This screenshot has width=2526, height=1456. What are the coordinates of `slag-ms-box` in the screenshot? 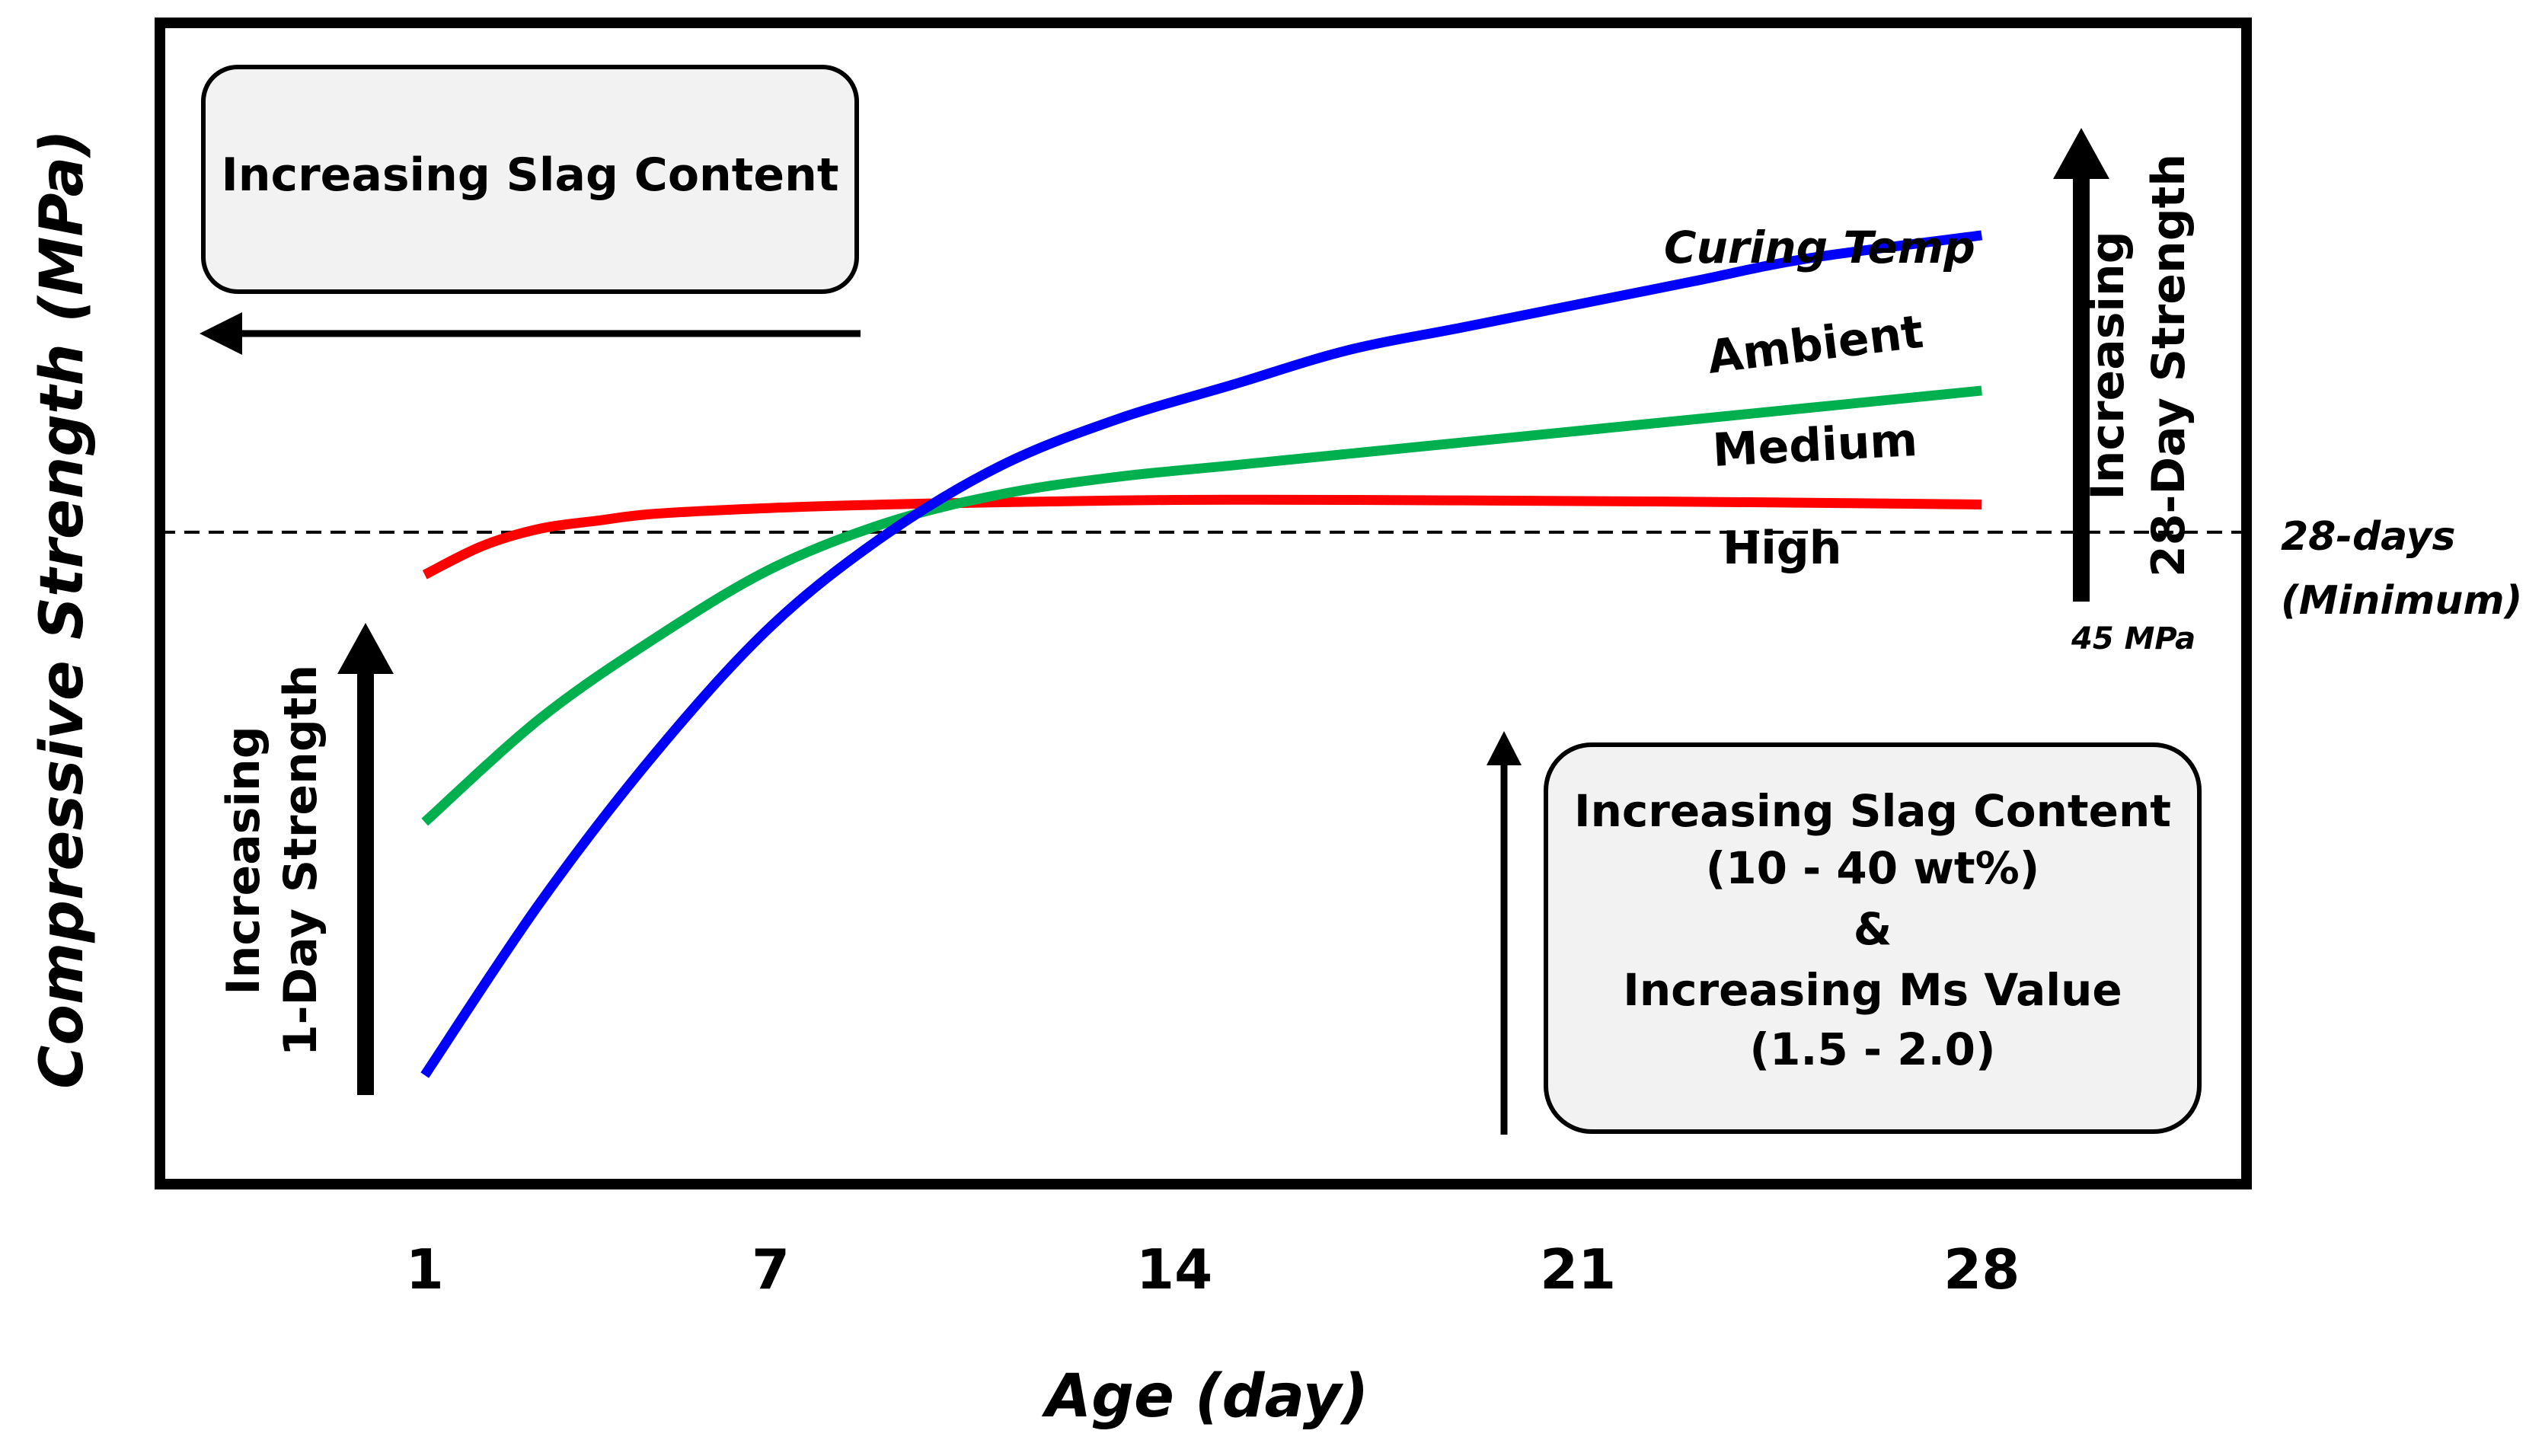 It's located at (1873, 938).